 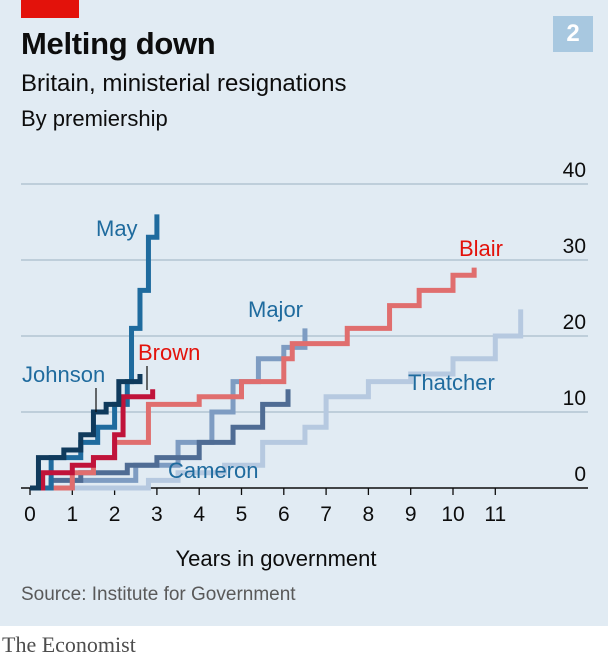 What do you see at coordinates (326, 514) in the screenshot?
I see `x-tick-label: 7` at bounding box center [326, 514].